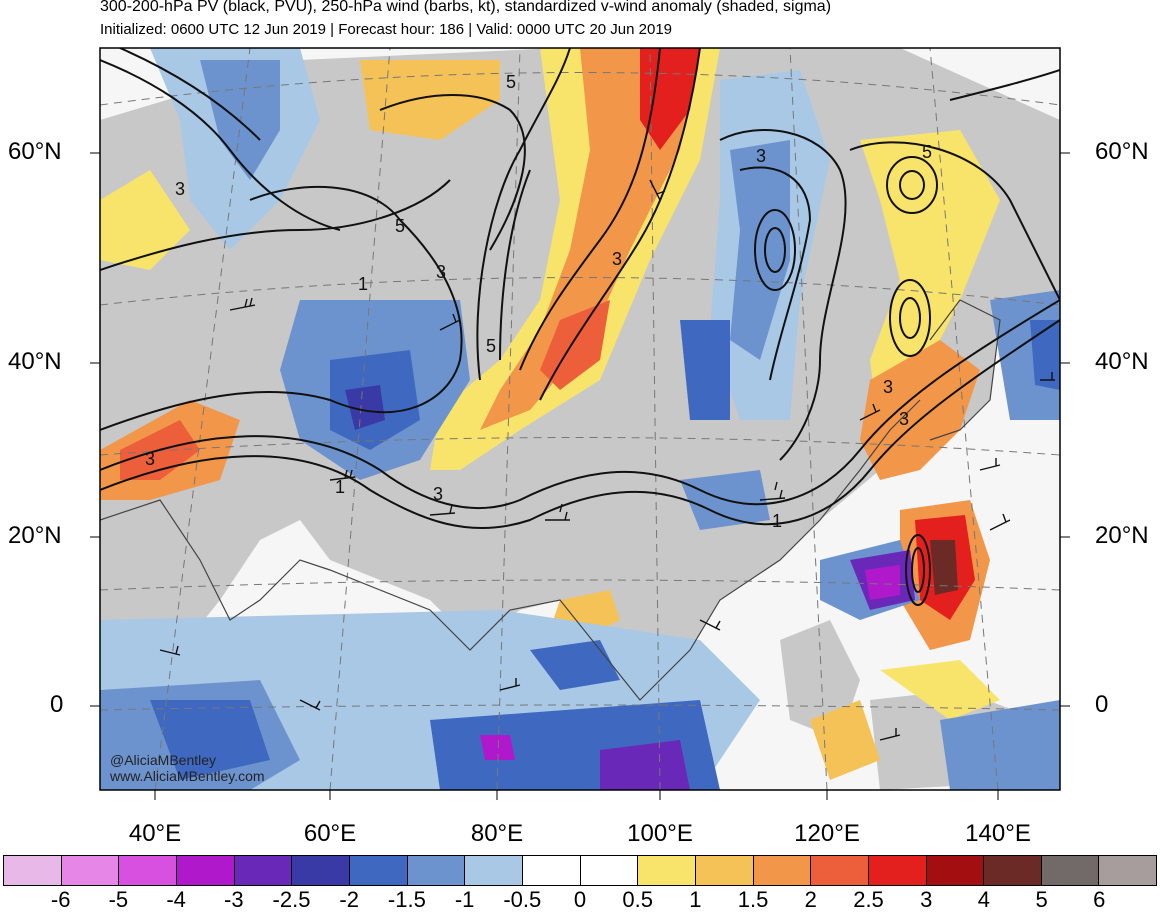  I want to click on colorbar-label: 4, so click(984, 899).